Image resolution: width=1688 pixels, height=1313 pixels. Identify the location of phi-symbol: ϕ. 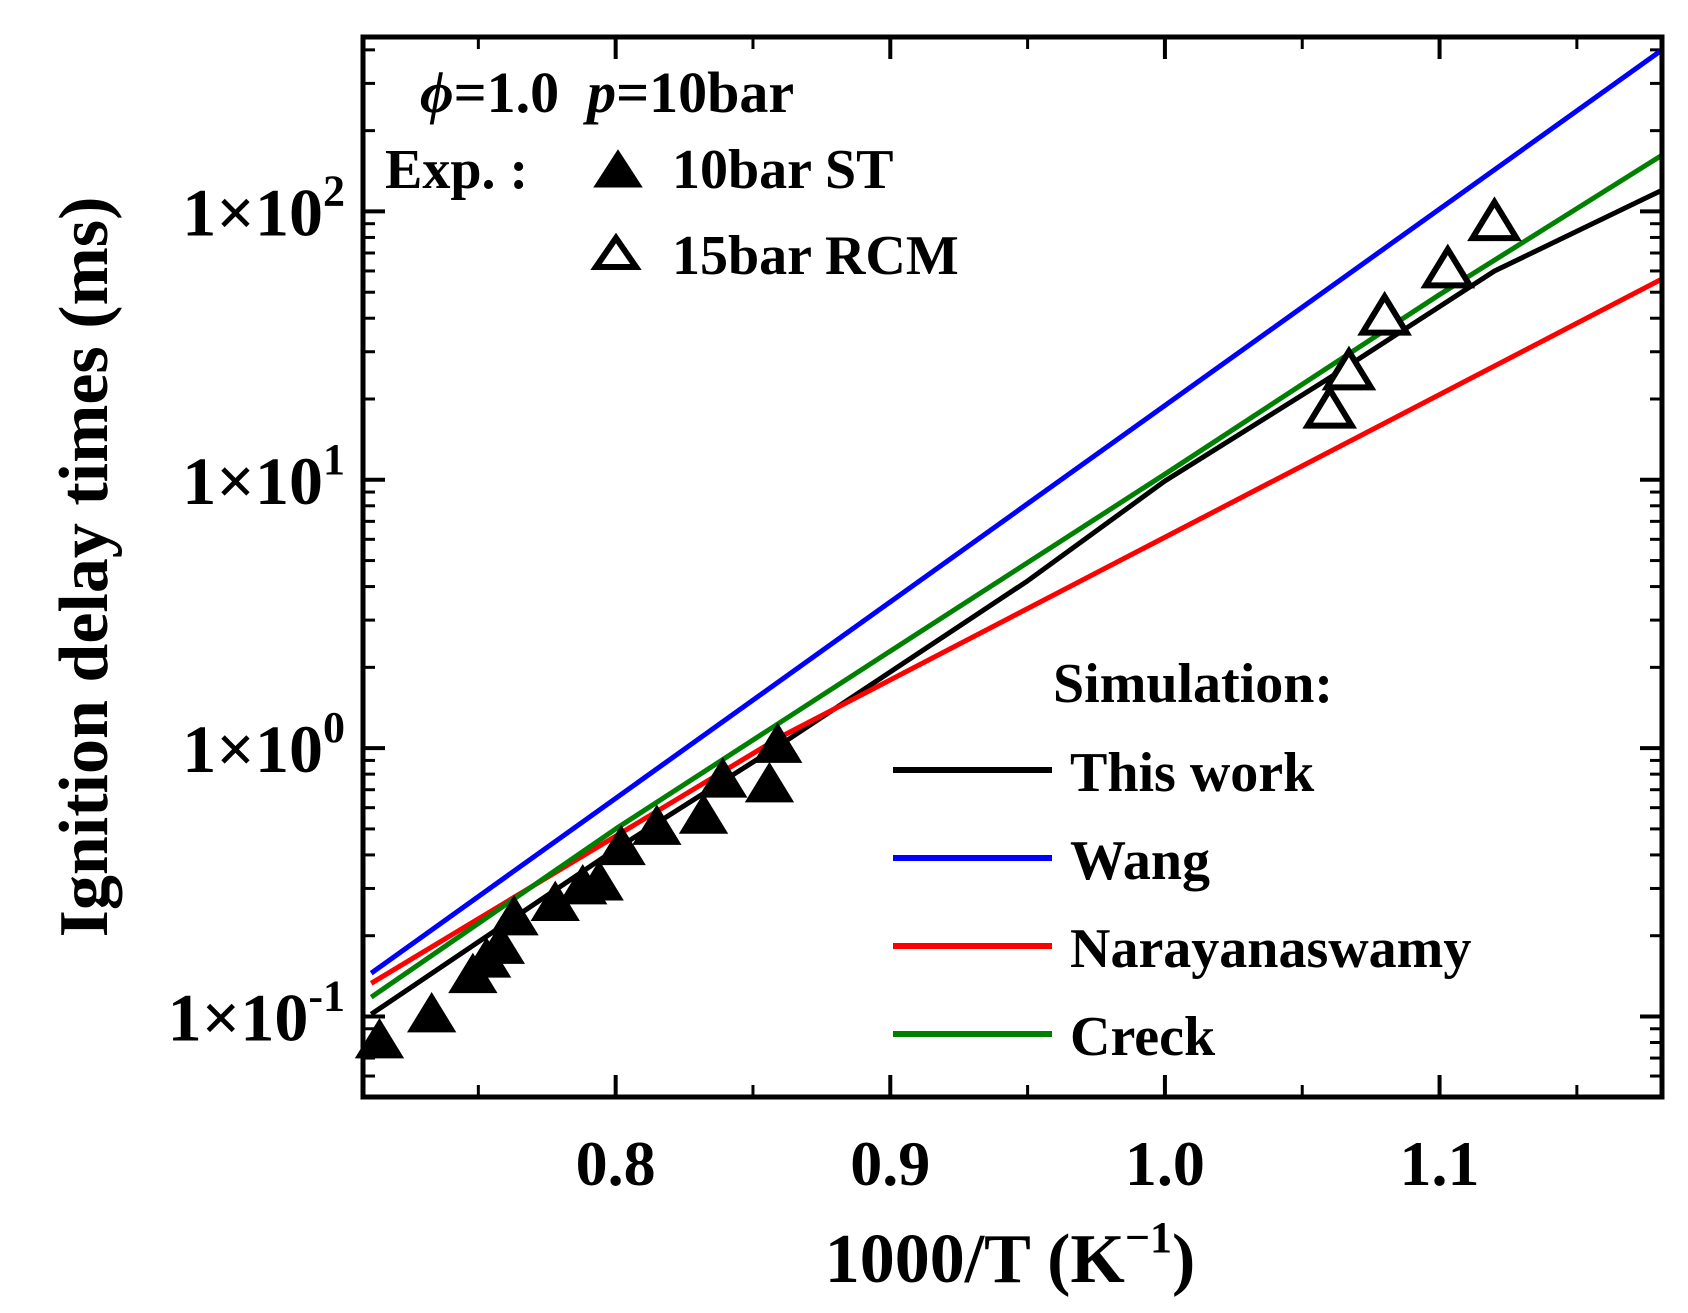
(437, 92).